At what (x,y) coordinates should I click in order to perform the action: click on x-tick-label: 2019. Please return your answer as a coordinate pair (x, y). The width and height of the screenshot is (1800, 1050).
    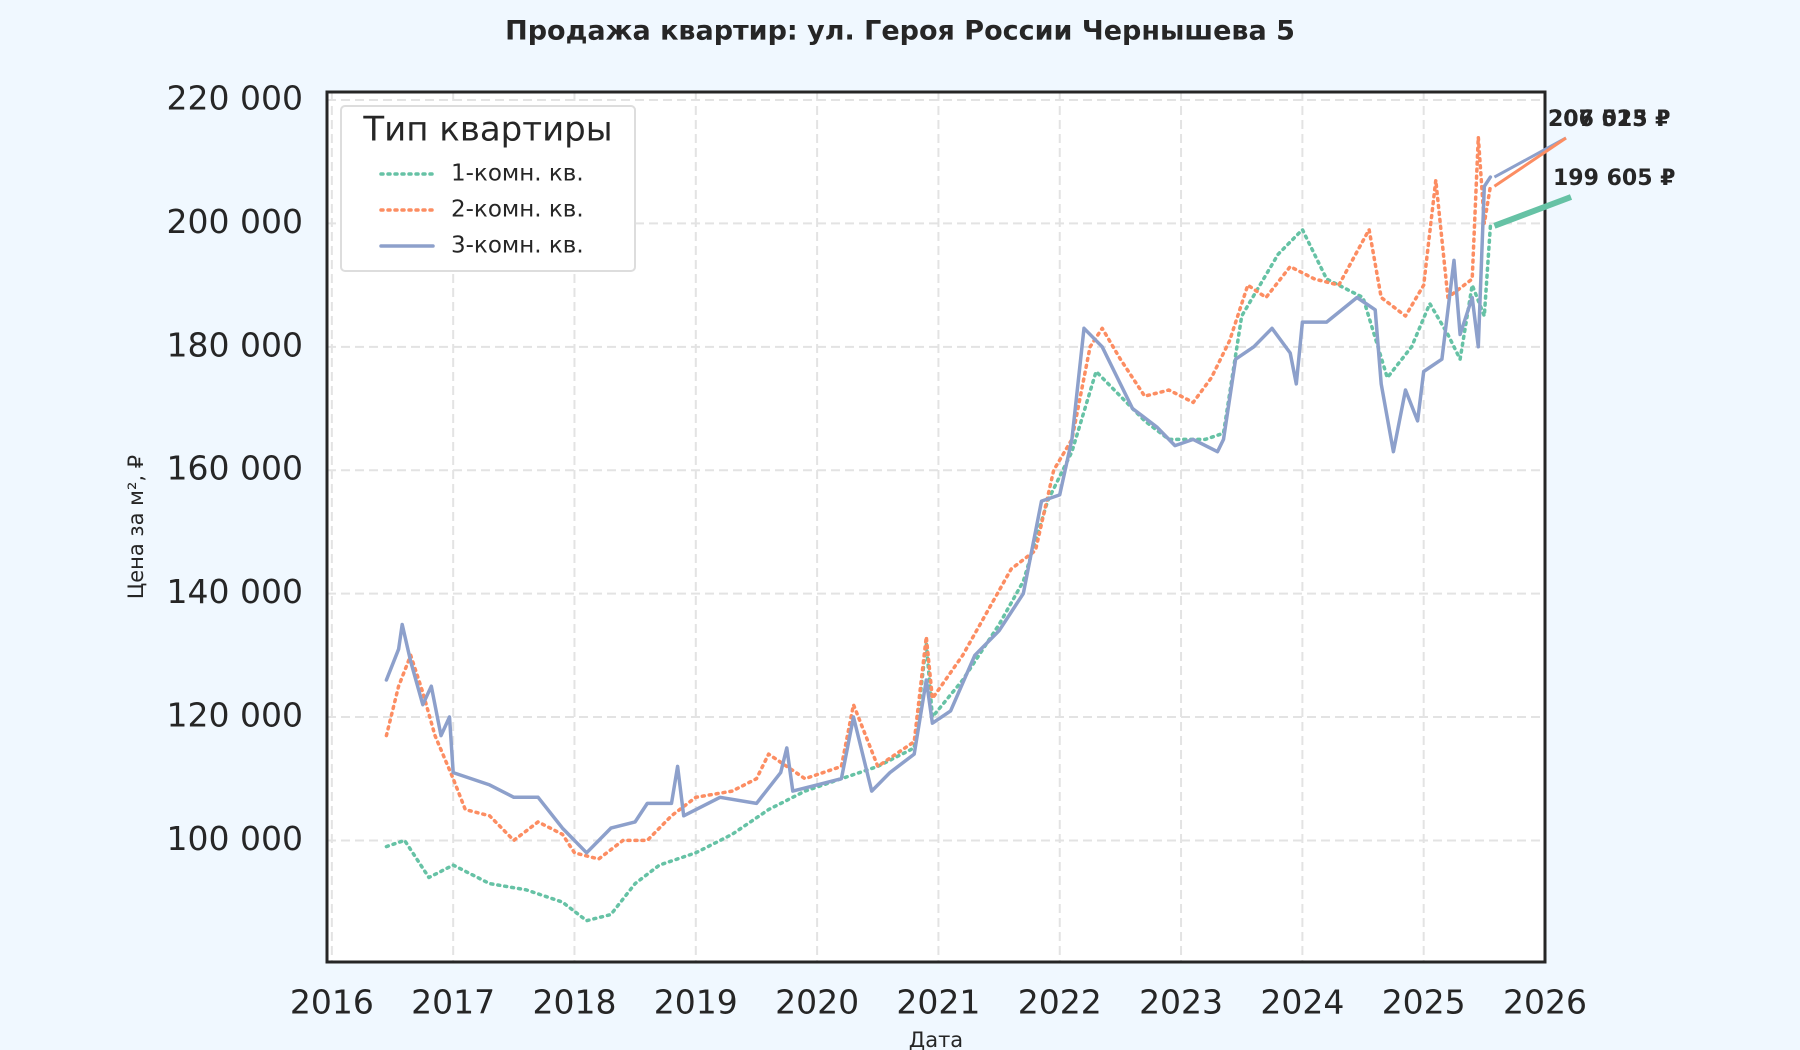
    Looking at the image, I should click on (696, 1002).